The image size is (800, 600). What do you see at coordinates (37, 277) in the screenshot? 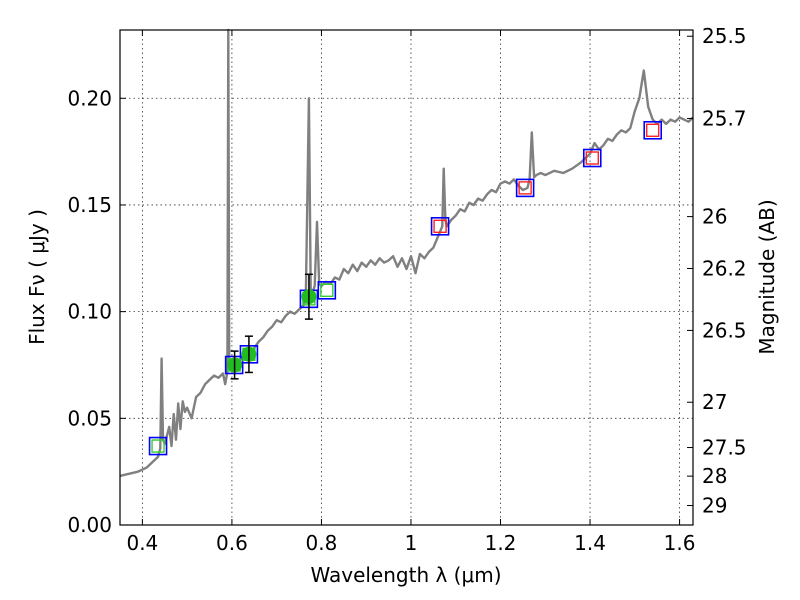
I see `y-axis-label: Flux Fν ( μJy )` at bounding box center [37, 277].